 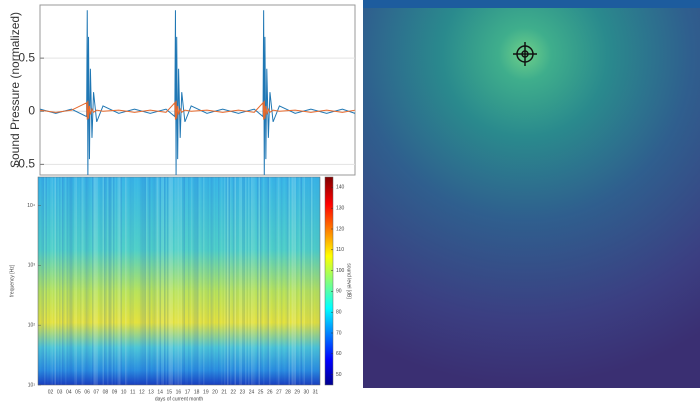 What do you see at coordinates (339, 375) in the screenshot?
I see `colorbar-tick-label: 50` at bounding box center [339, 375].